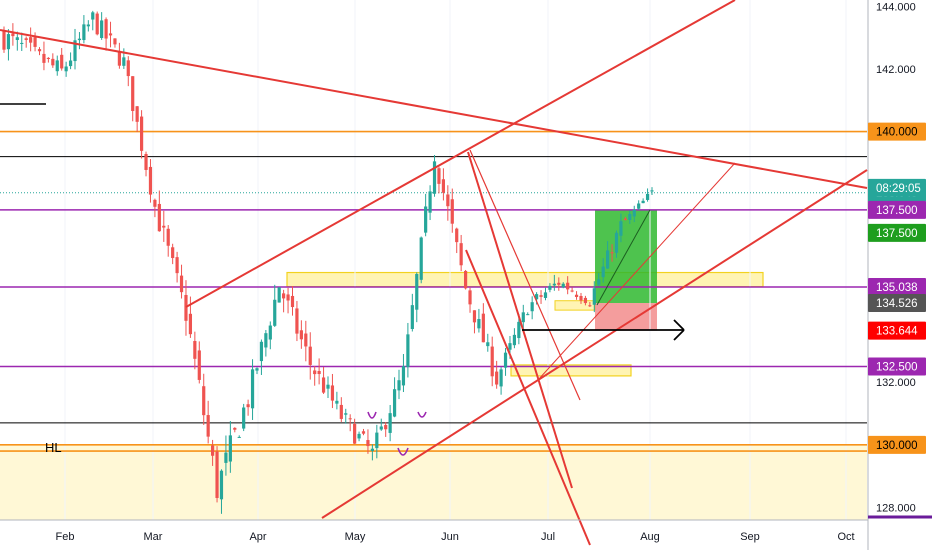 Image resolution: width=932 pixels, height=550 pixels. I want to click on x-tick-label: Jun, so click(450, 537).